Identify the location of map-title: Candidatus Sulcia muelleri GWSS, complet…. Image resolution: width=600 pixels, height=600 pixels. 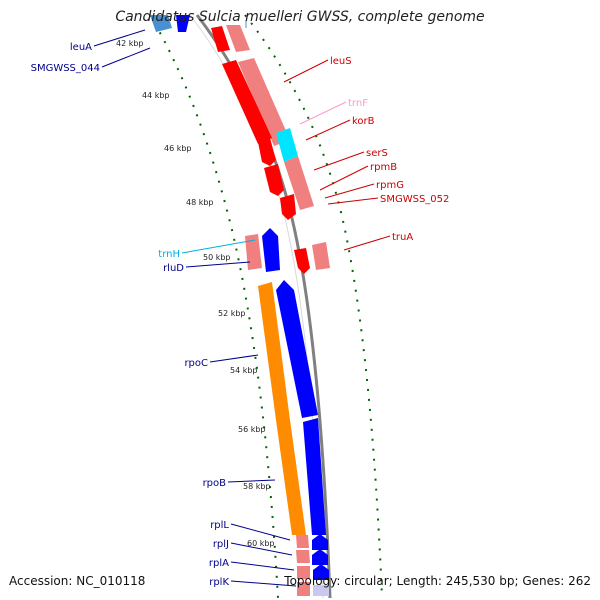
(300, 17).